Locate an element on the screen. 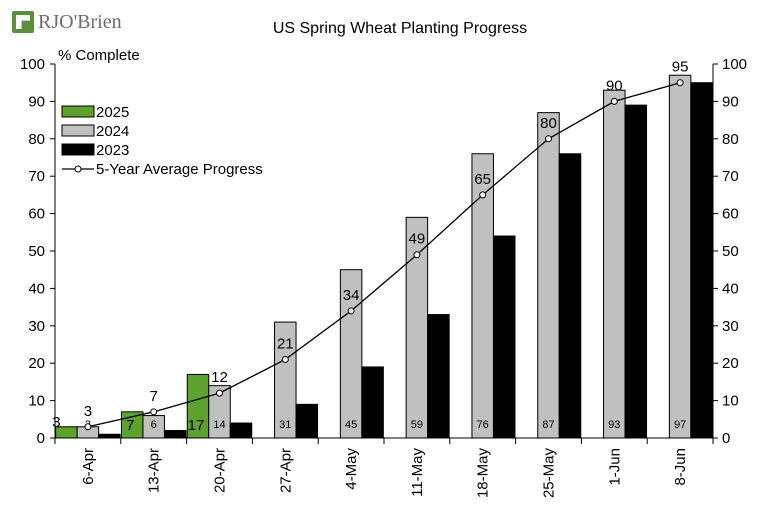  y-tick-label-right: 20 is located at coordinates (730, 363).